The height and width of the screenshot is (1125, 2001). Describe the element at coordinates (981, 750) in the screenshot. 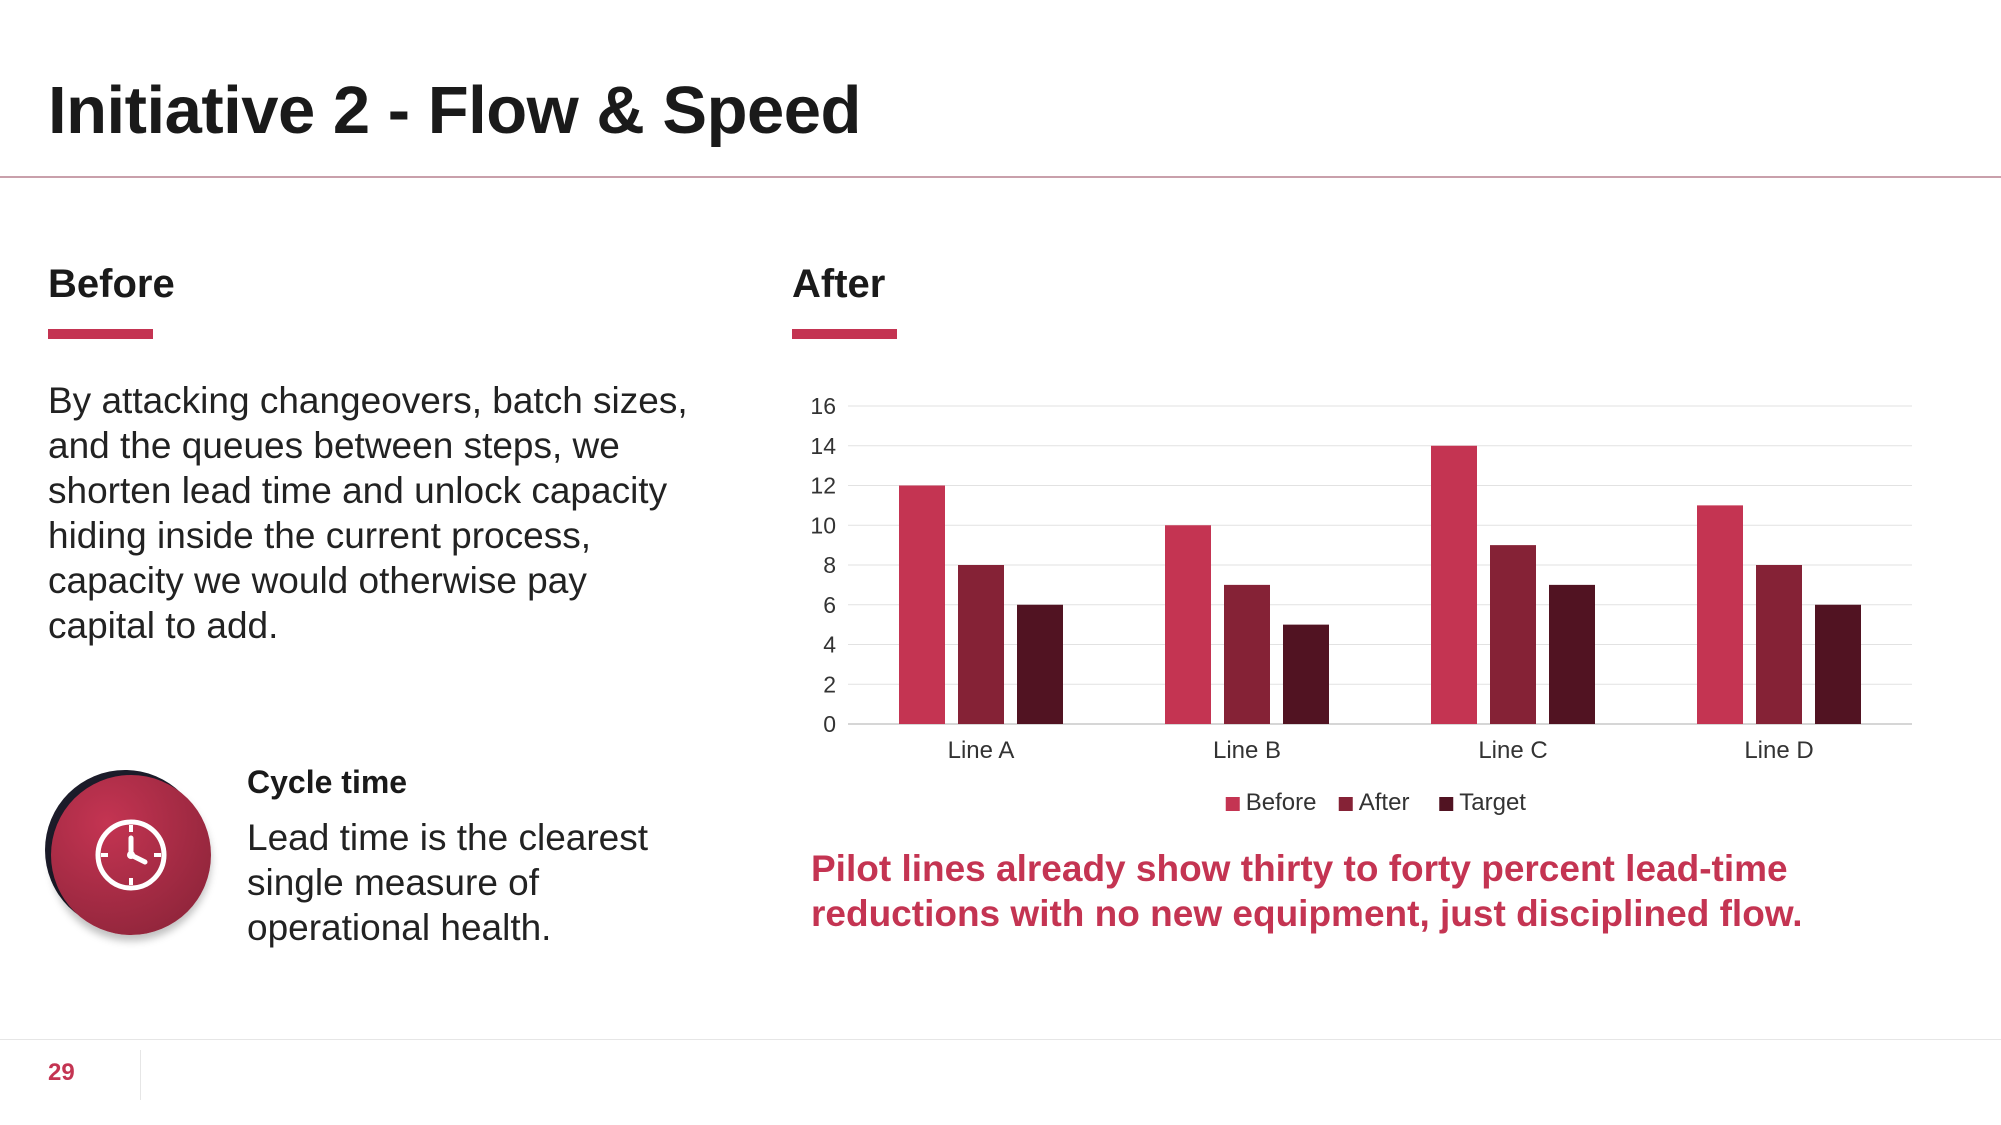

I see `x-tick-label: Line A` at that location.